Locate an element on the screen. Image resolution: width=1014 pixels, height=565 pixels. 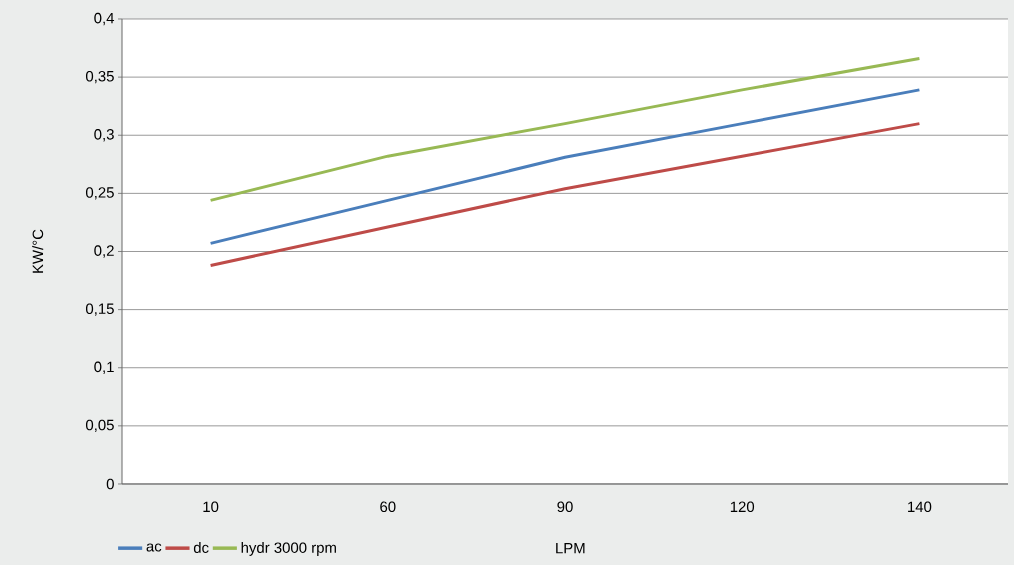
y-axis-title: KW/°C is located at coordinates (38, 251).